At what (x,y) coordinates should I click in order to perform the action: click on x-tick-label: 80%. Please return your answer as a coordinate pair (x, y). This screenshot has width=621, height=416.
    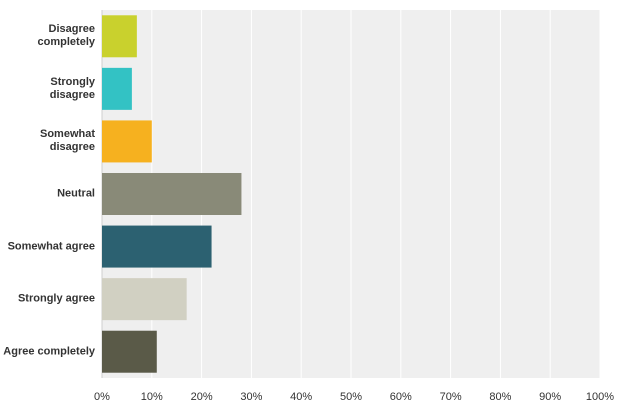
    Looking at the image, I should click on (500, 397).